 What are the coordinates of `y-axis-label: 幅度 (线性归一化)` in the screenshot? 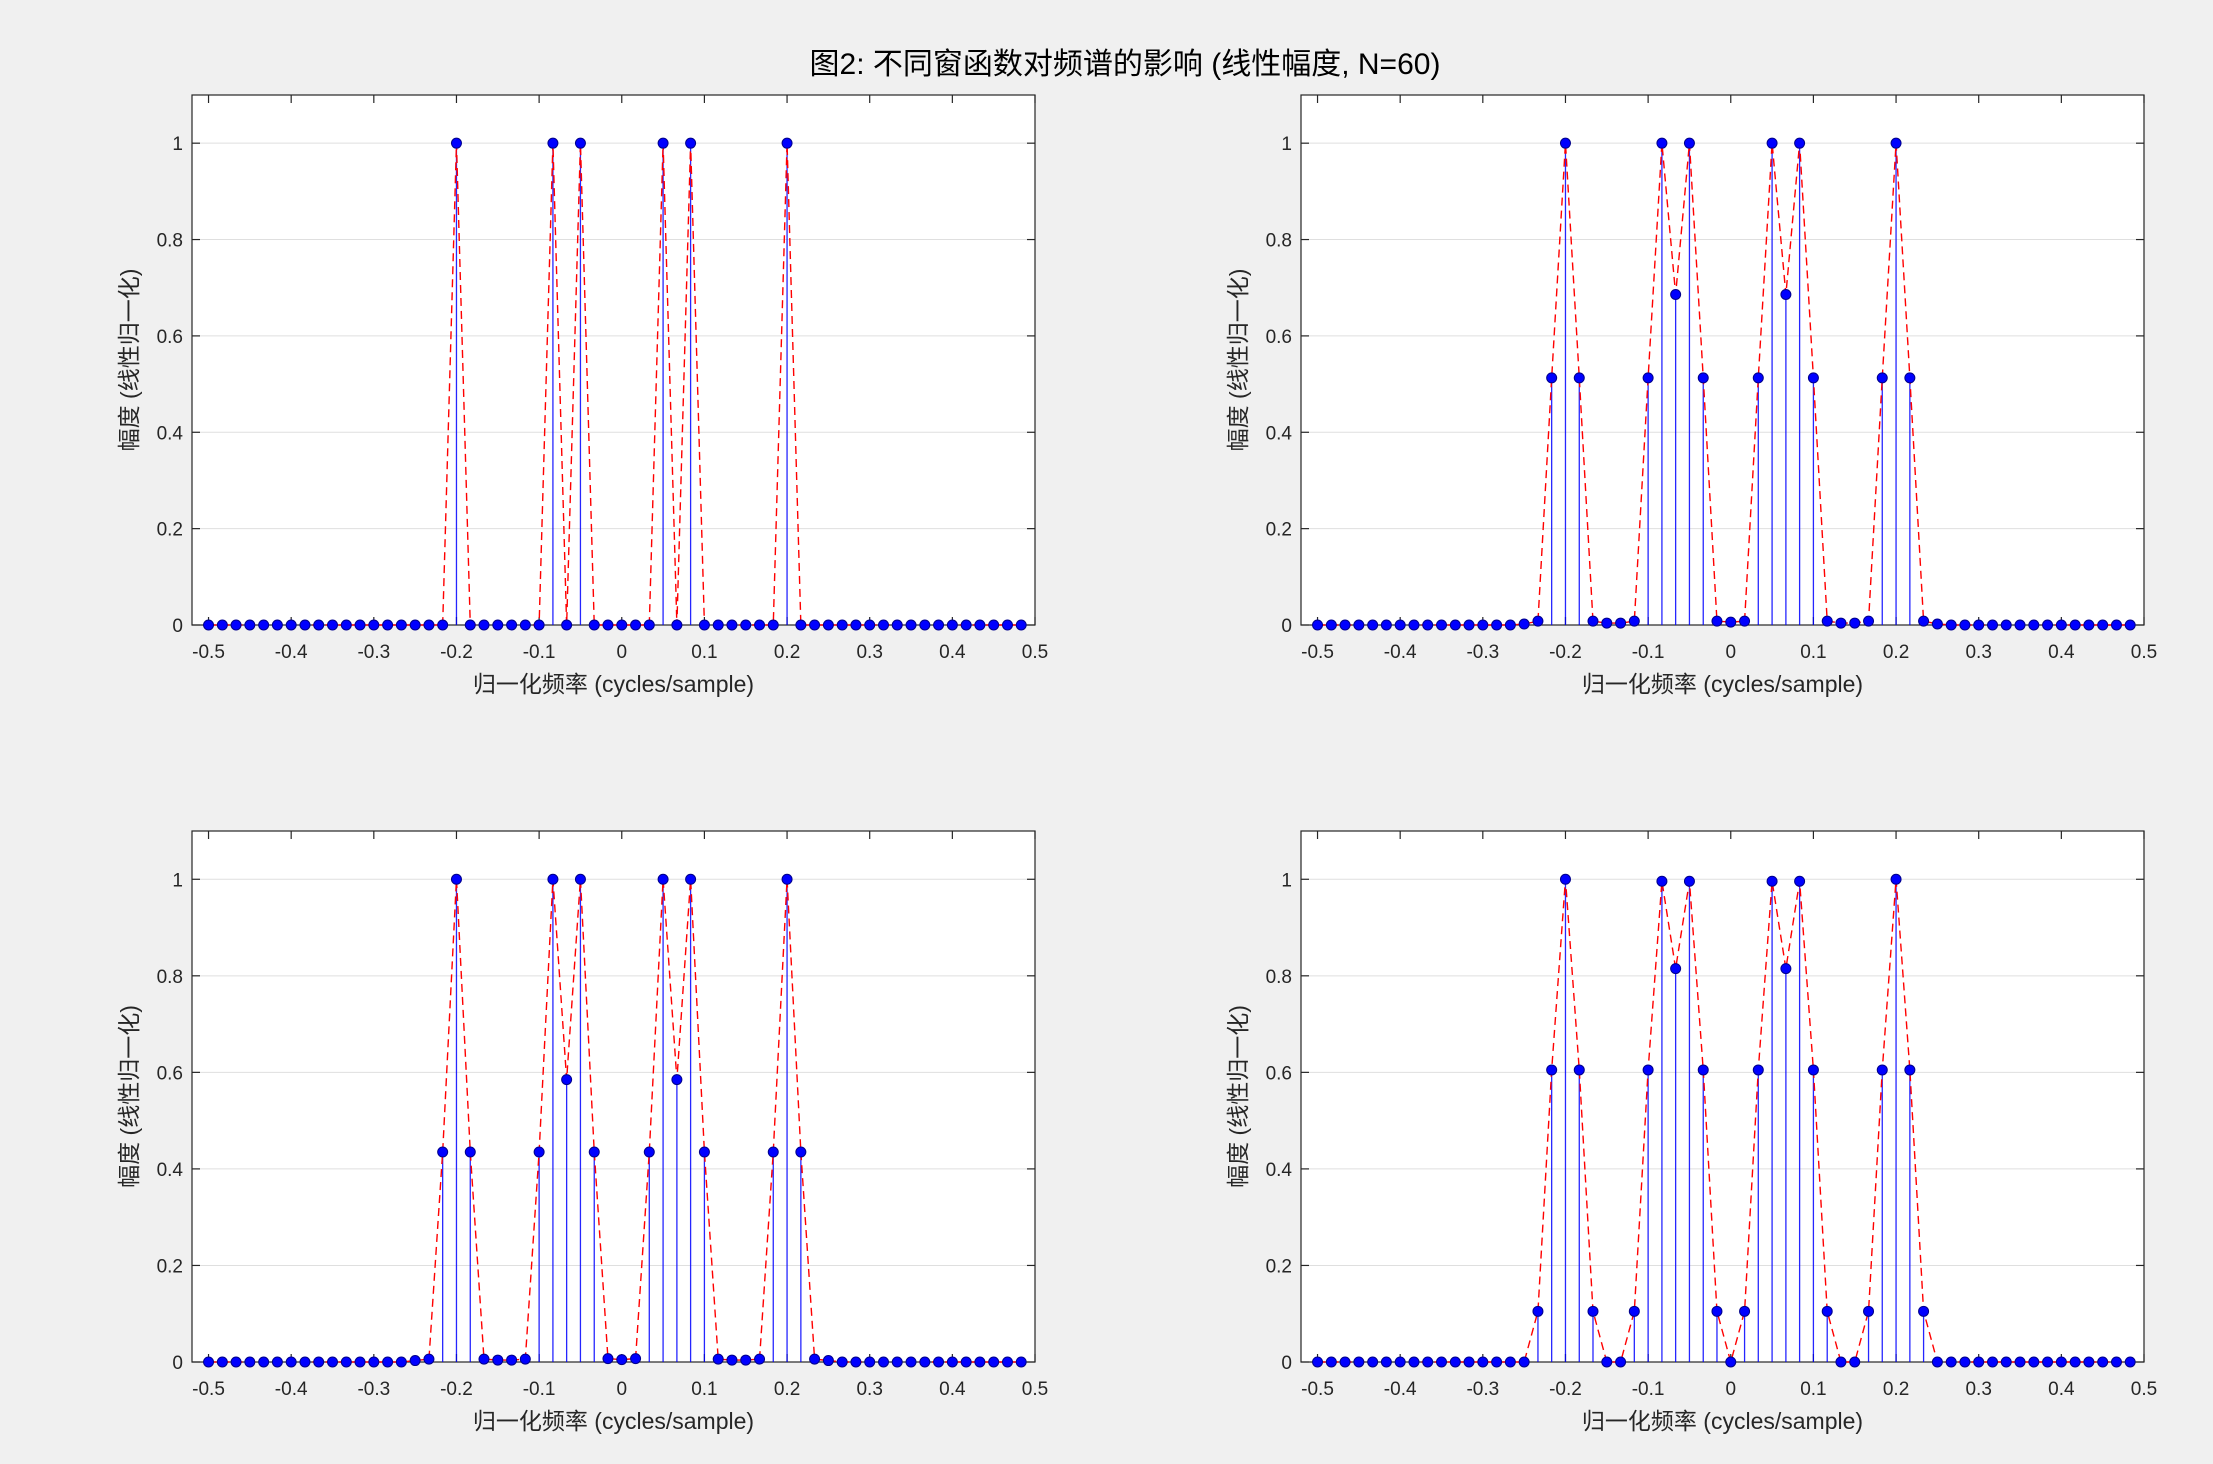 It's located at (129, 360).